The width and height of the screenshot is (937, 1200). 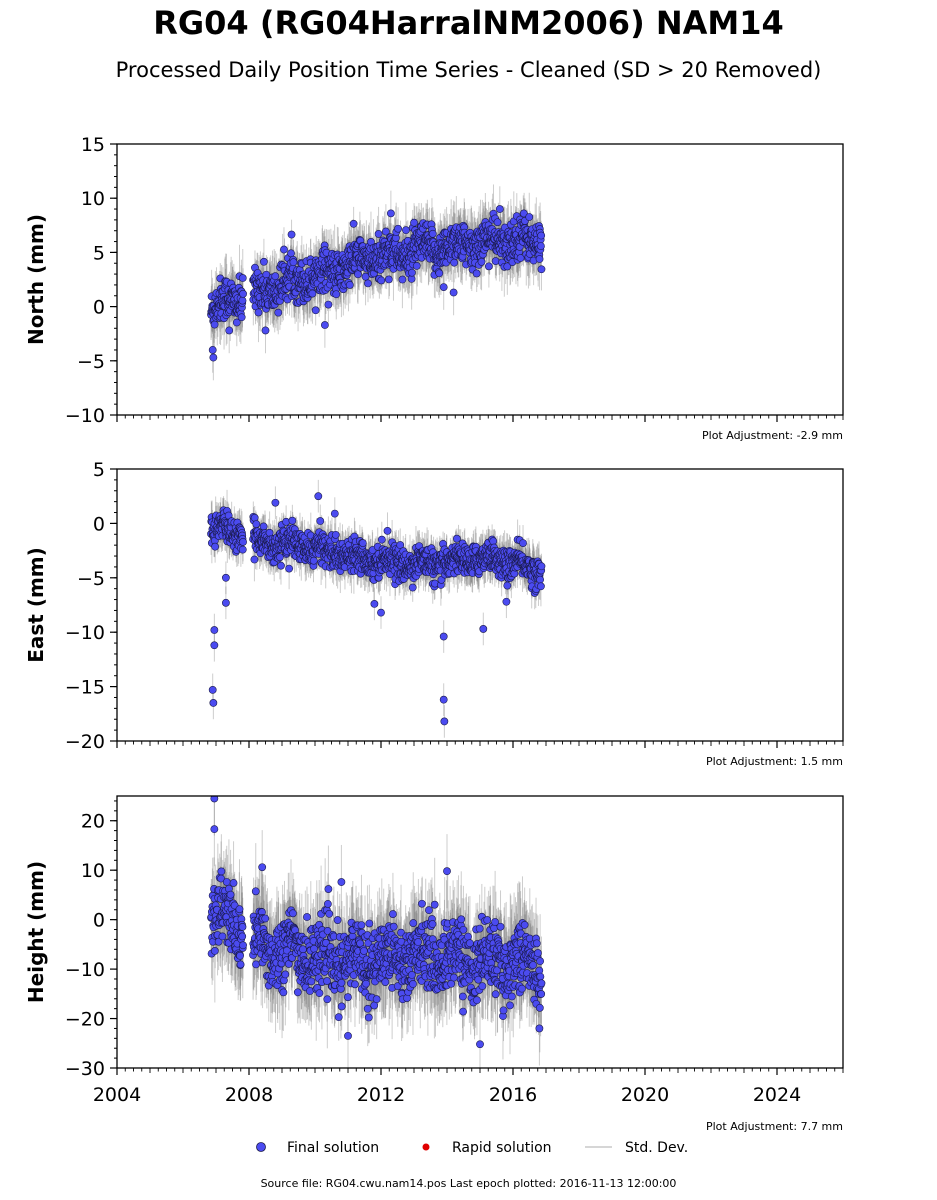 I want to click on chart-title: RG04 (RG04HarralNM2006) NAM14, so click(x=468, y=23).